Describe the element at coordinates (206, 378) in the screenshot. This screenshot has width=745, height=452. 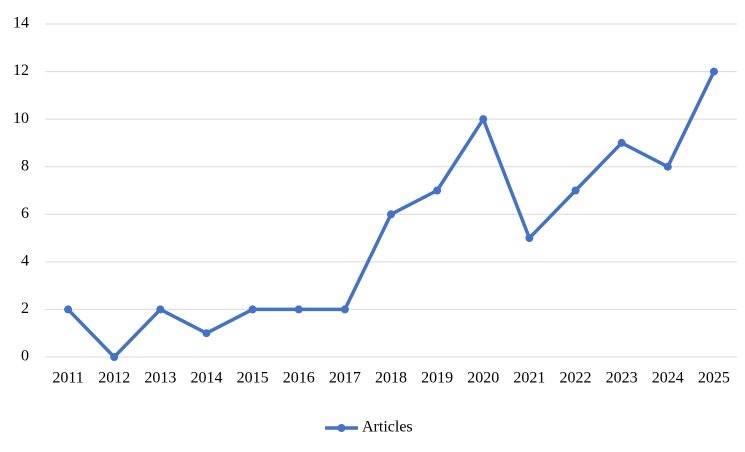
I see `x-tick-label: 2014` at that location.